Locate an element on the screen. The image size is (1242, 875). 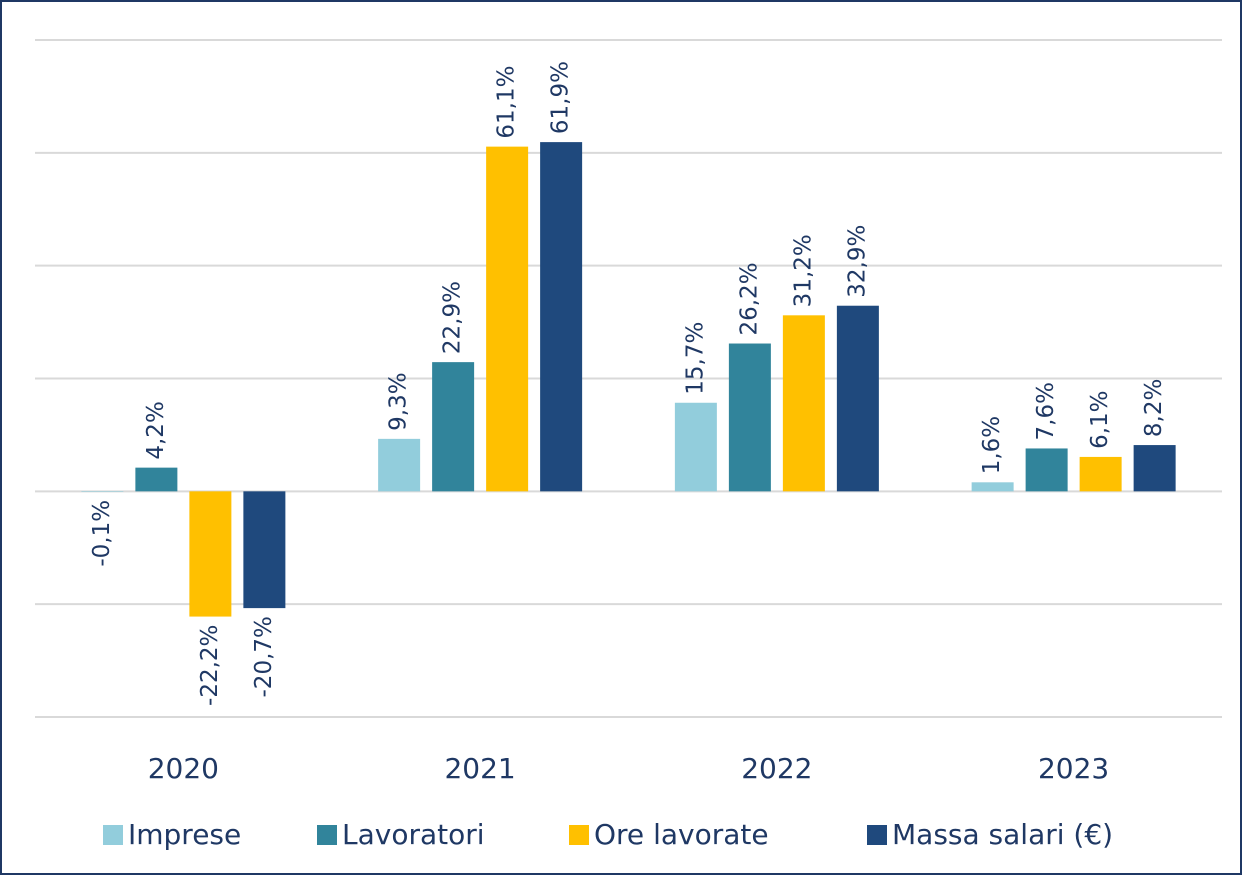
legend-label: Imprese is located at coordinates (184, 834).